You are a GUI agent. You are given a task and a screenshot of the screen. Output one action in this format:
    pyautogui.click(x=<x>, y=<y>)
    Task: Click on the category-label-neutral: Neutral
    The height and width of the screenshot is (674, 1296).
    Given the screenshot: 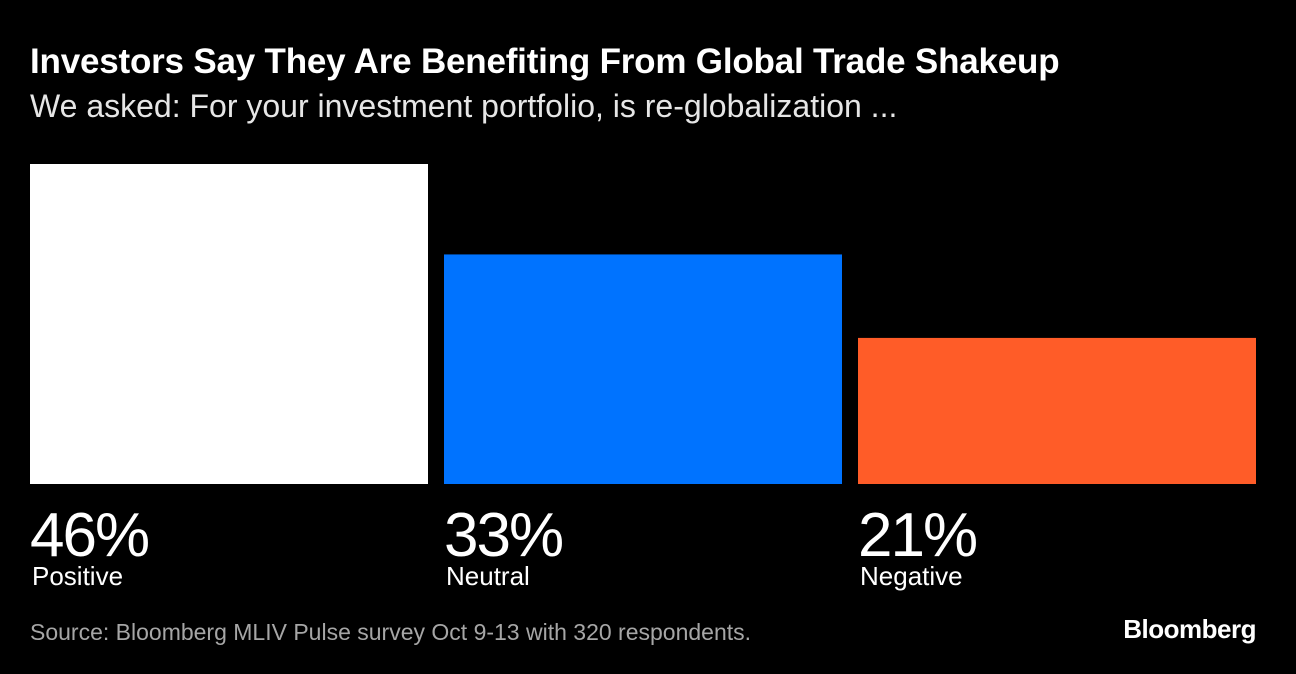 What is the action you would take?
    pyautogui.click(x=488, y=576)
    